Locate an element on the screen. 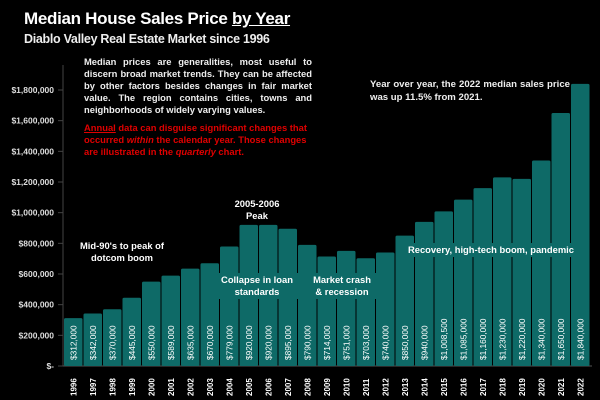 The width and height of the screenshot is (600, 400). data-label: $550,000 is located at coordinates (151, 342).